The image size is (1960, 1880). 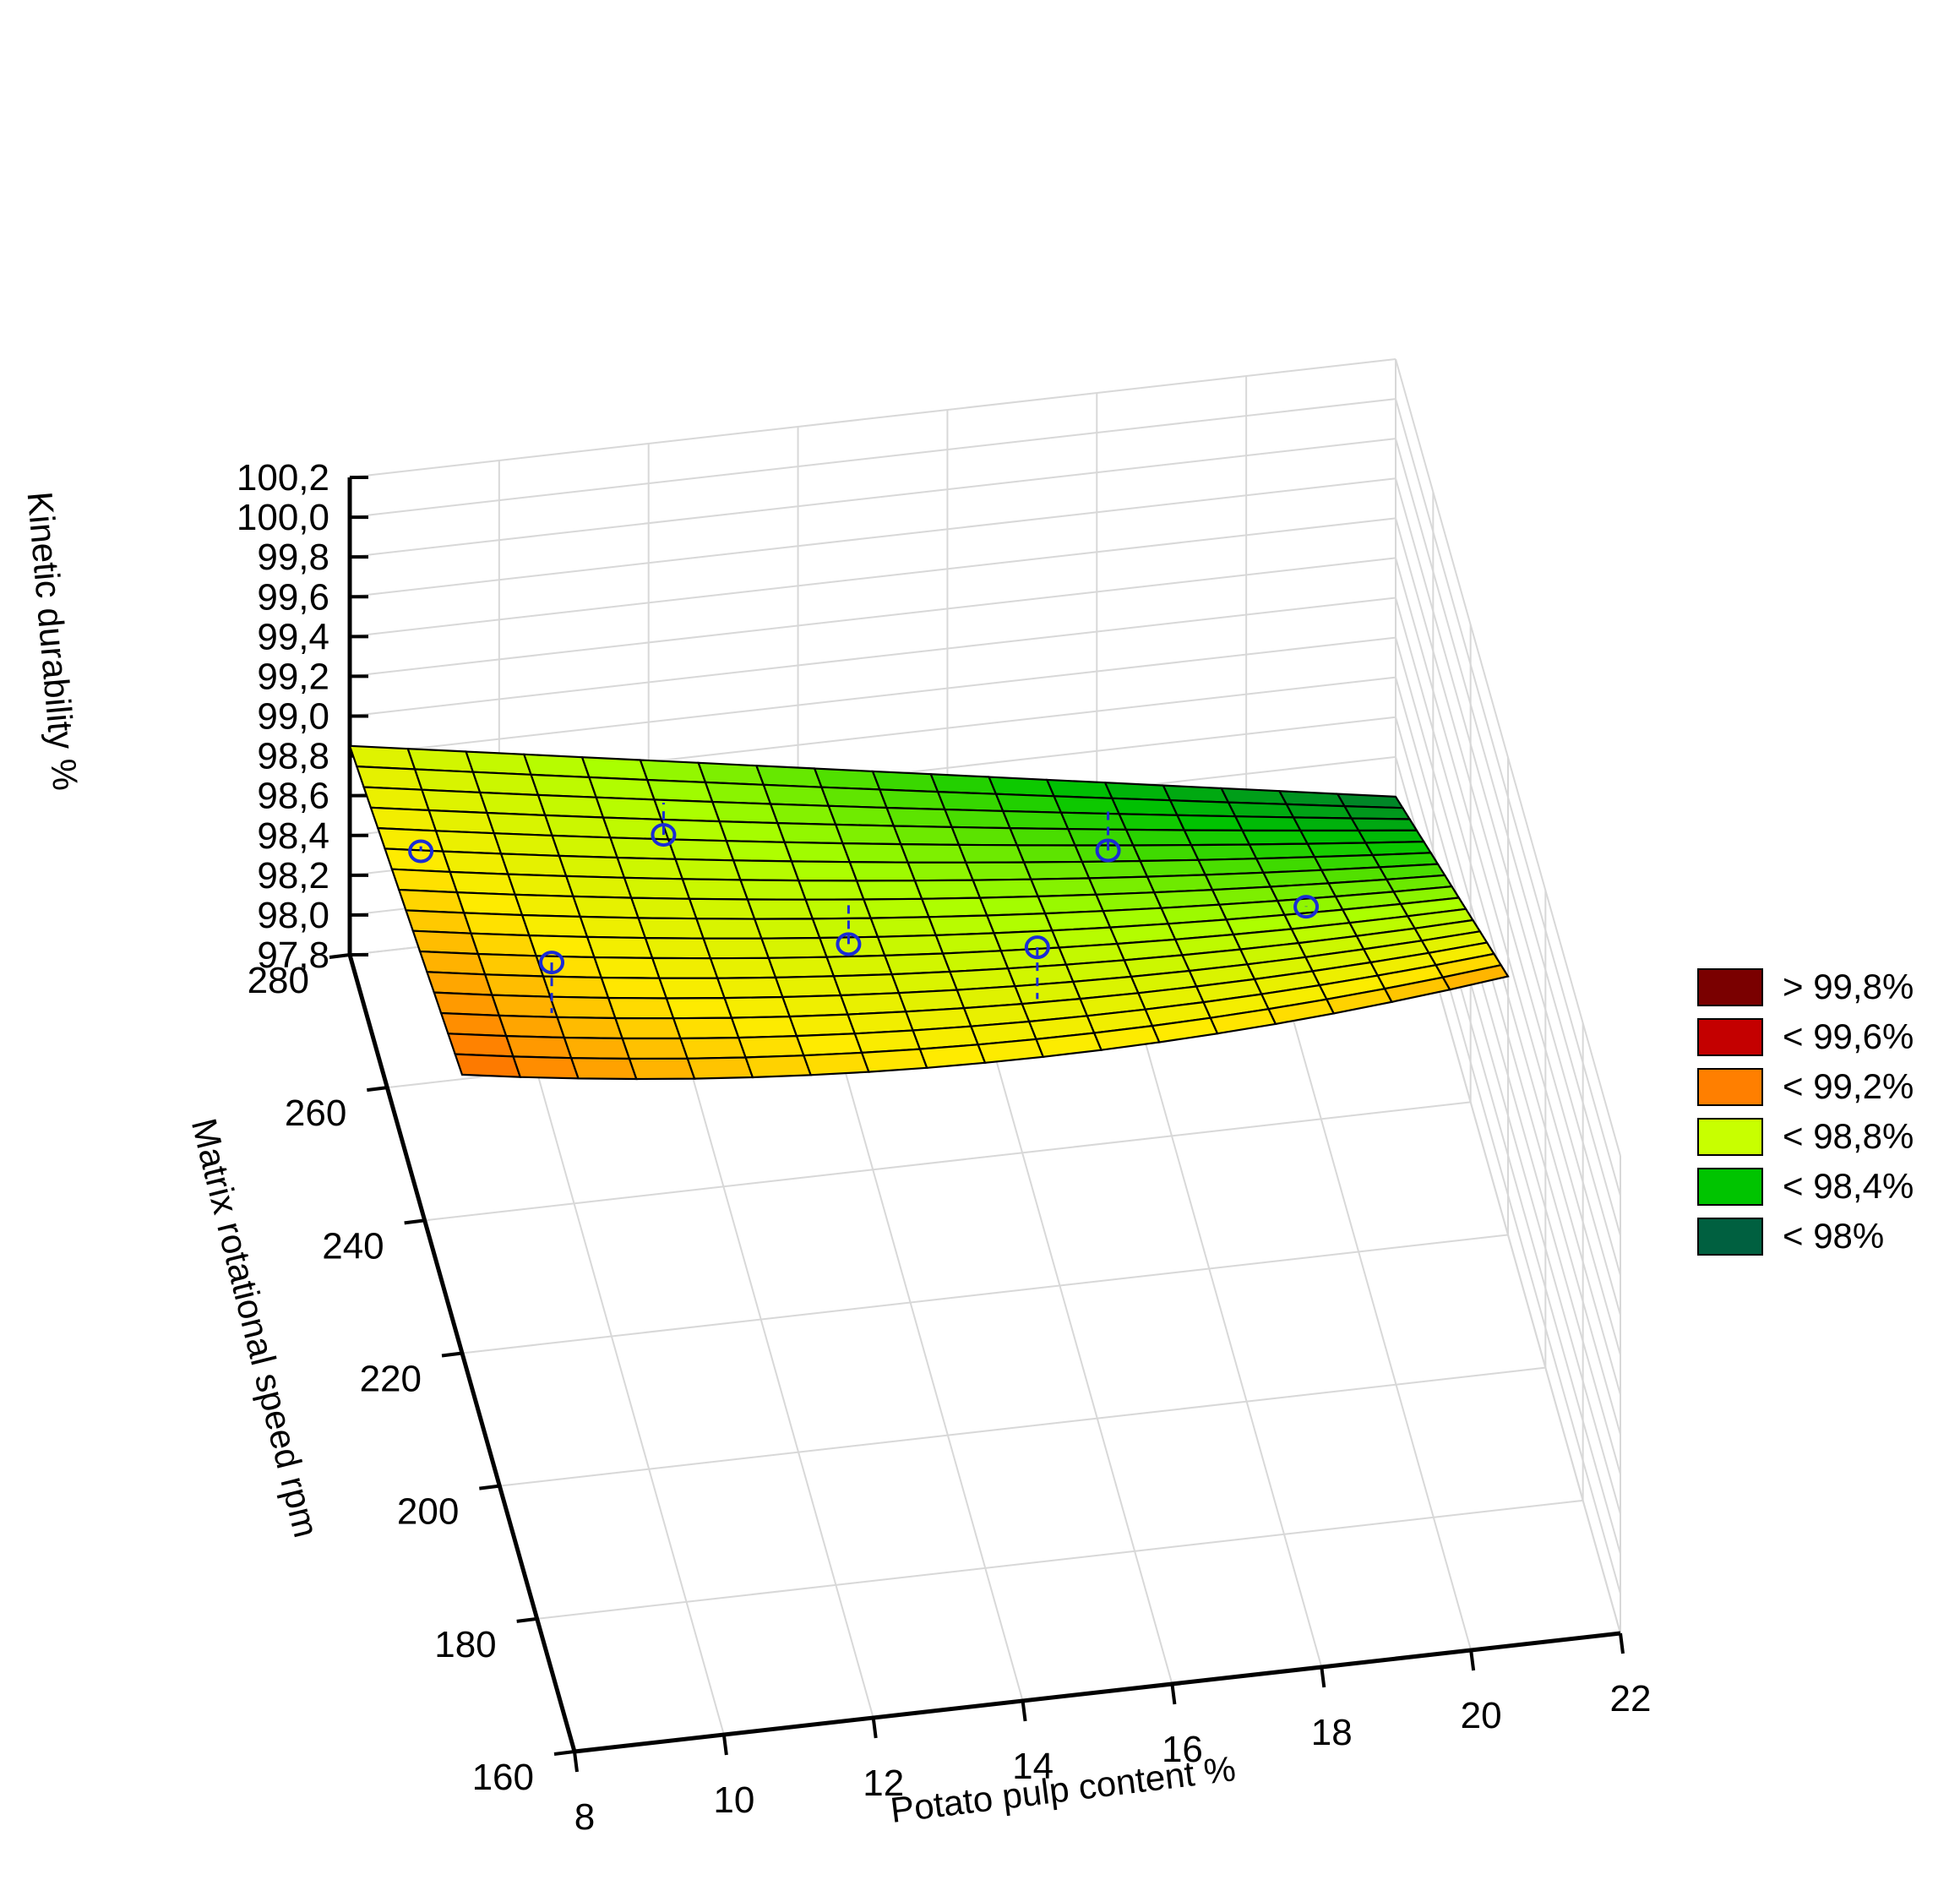 I want to click on legend-label: < 99,2%, so click(x=1848, y=1086).